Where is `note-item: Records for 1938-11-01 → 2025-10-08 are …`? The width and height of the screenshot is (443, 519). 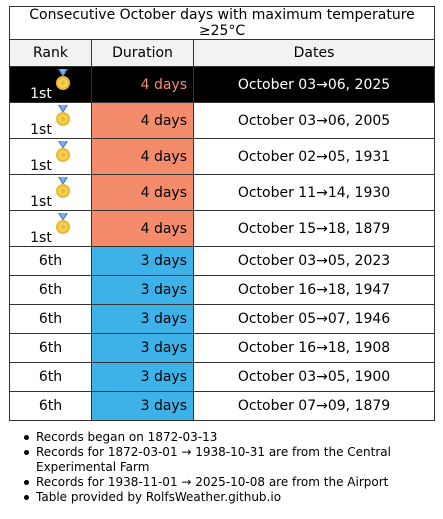 note-item: Records for 1938-11-01 → 2025-10-08 are … is located at coordinates (227, 482).